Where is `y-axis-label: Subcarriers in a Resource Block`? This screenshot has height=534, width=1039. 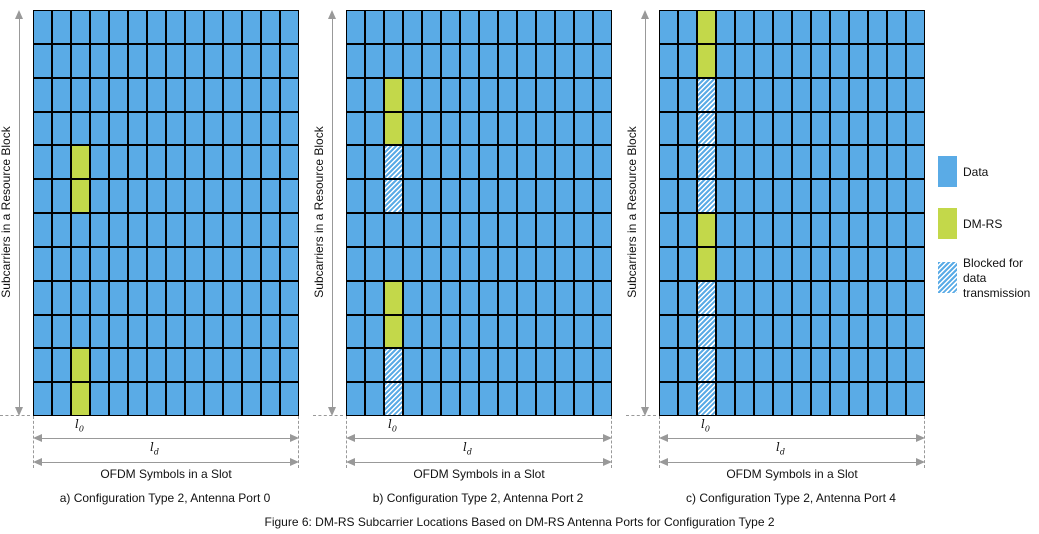
y-axis-label: Subcarriers in a Resource Block is located at coordinates (319, 212).